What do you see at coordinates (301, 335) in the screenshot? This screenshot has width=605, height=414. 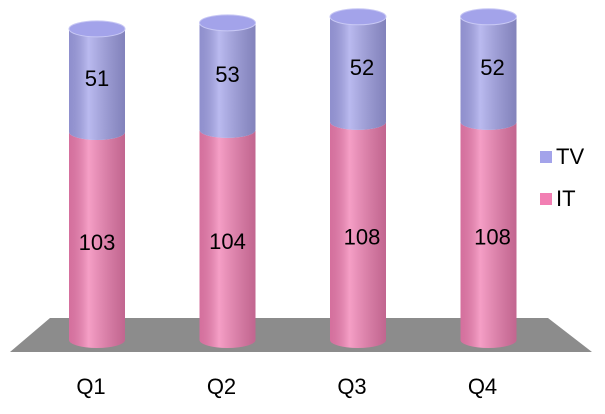 I see `floor` at bounding box center [301, 335].